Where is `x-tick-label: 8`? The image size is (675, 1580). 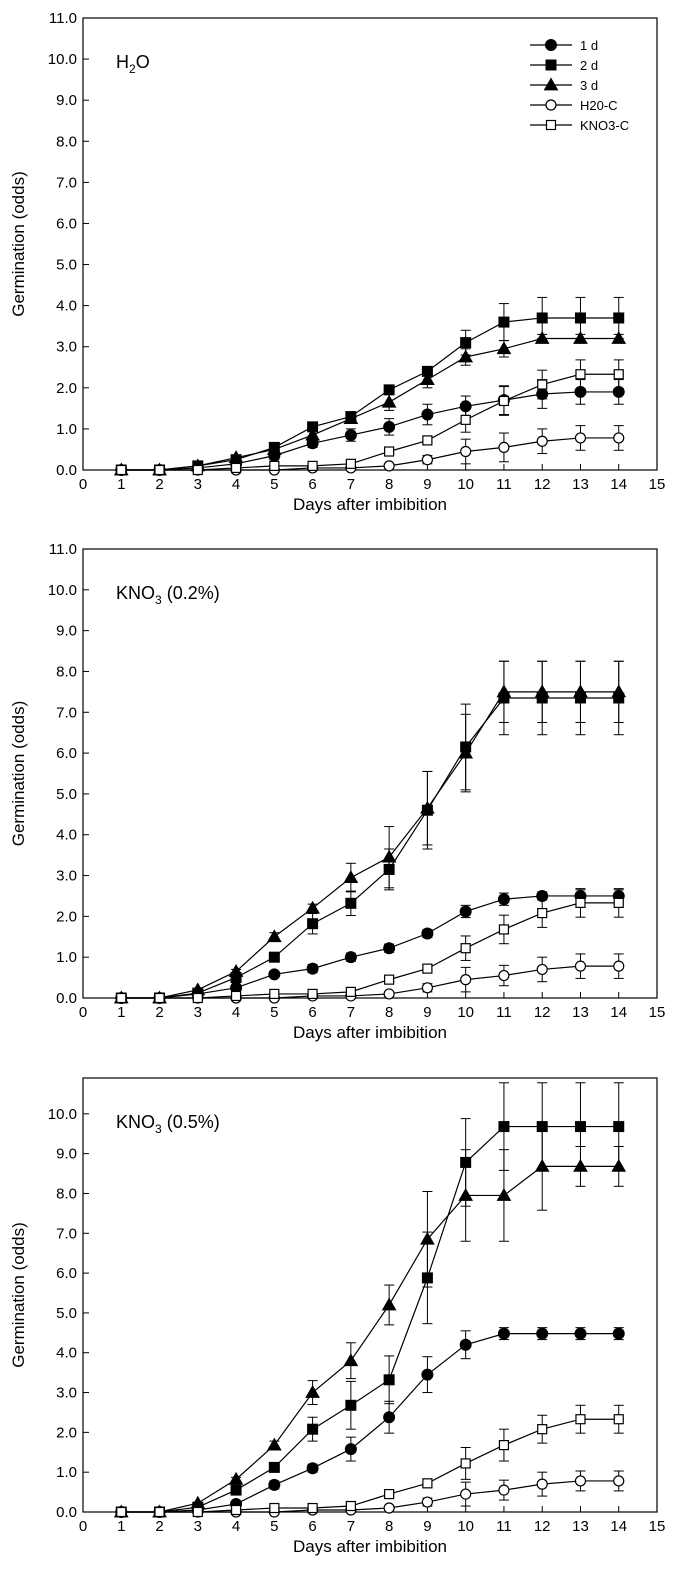
x-tick-label: 8 is located at coordinates (389, 1012).